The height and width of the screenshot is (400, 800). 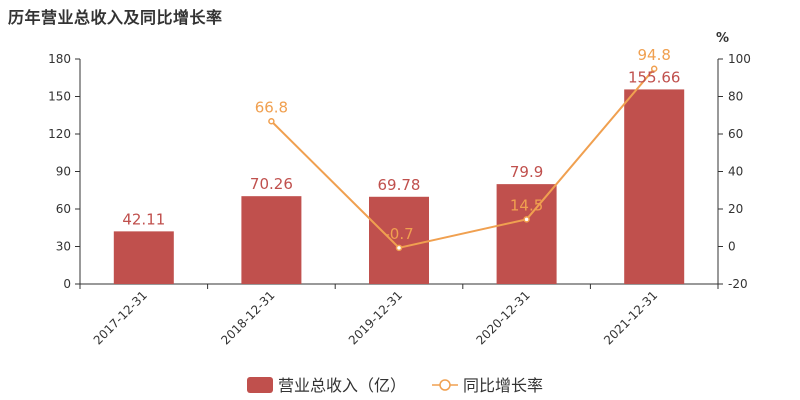 What do you see at coordinates (735, 134) in the screenshot?
I see `y-right-tick-label: 60` at bounding box center [735, 134].